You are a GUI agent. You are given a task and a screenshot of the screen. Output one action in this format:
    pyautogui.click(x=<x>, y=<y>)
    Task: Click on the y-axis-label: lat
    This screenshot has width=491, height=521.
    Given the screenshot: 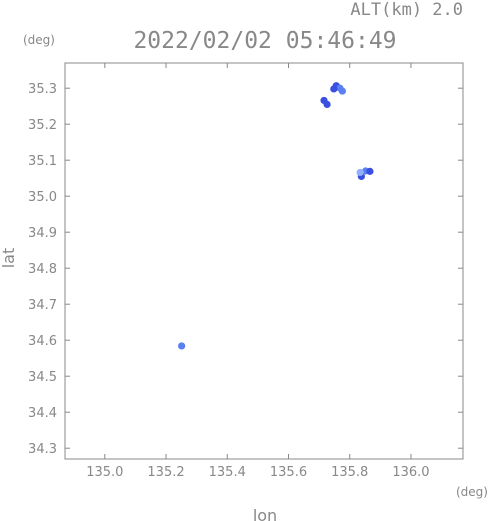 What is the action you would take?
    pyautogui.click(x=9, y=258)
    